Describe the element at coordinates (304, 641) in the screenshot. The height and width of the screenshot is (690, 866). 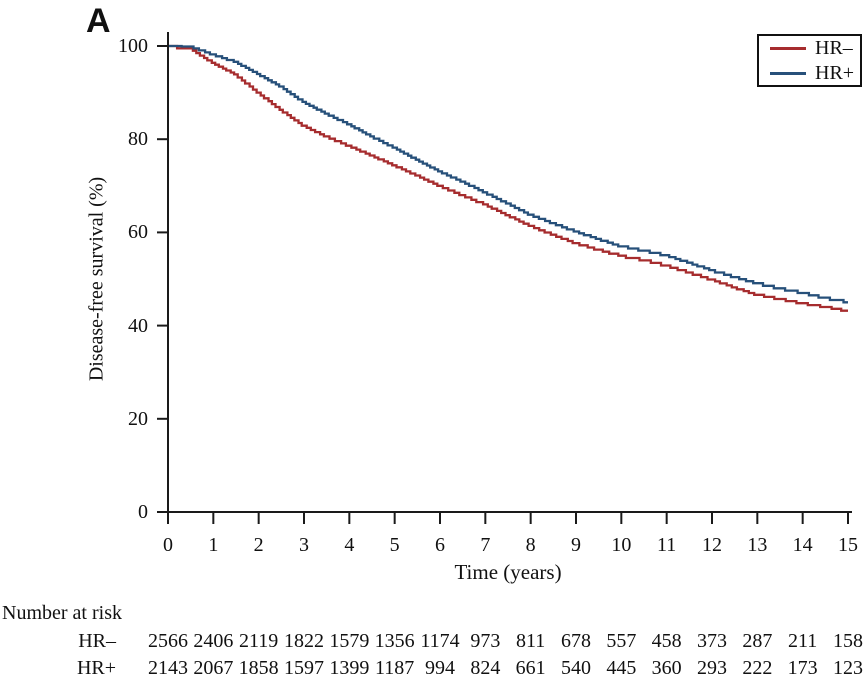
I see `risk-count: 1822` at that location.